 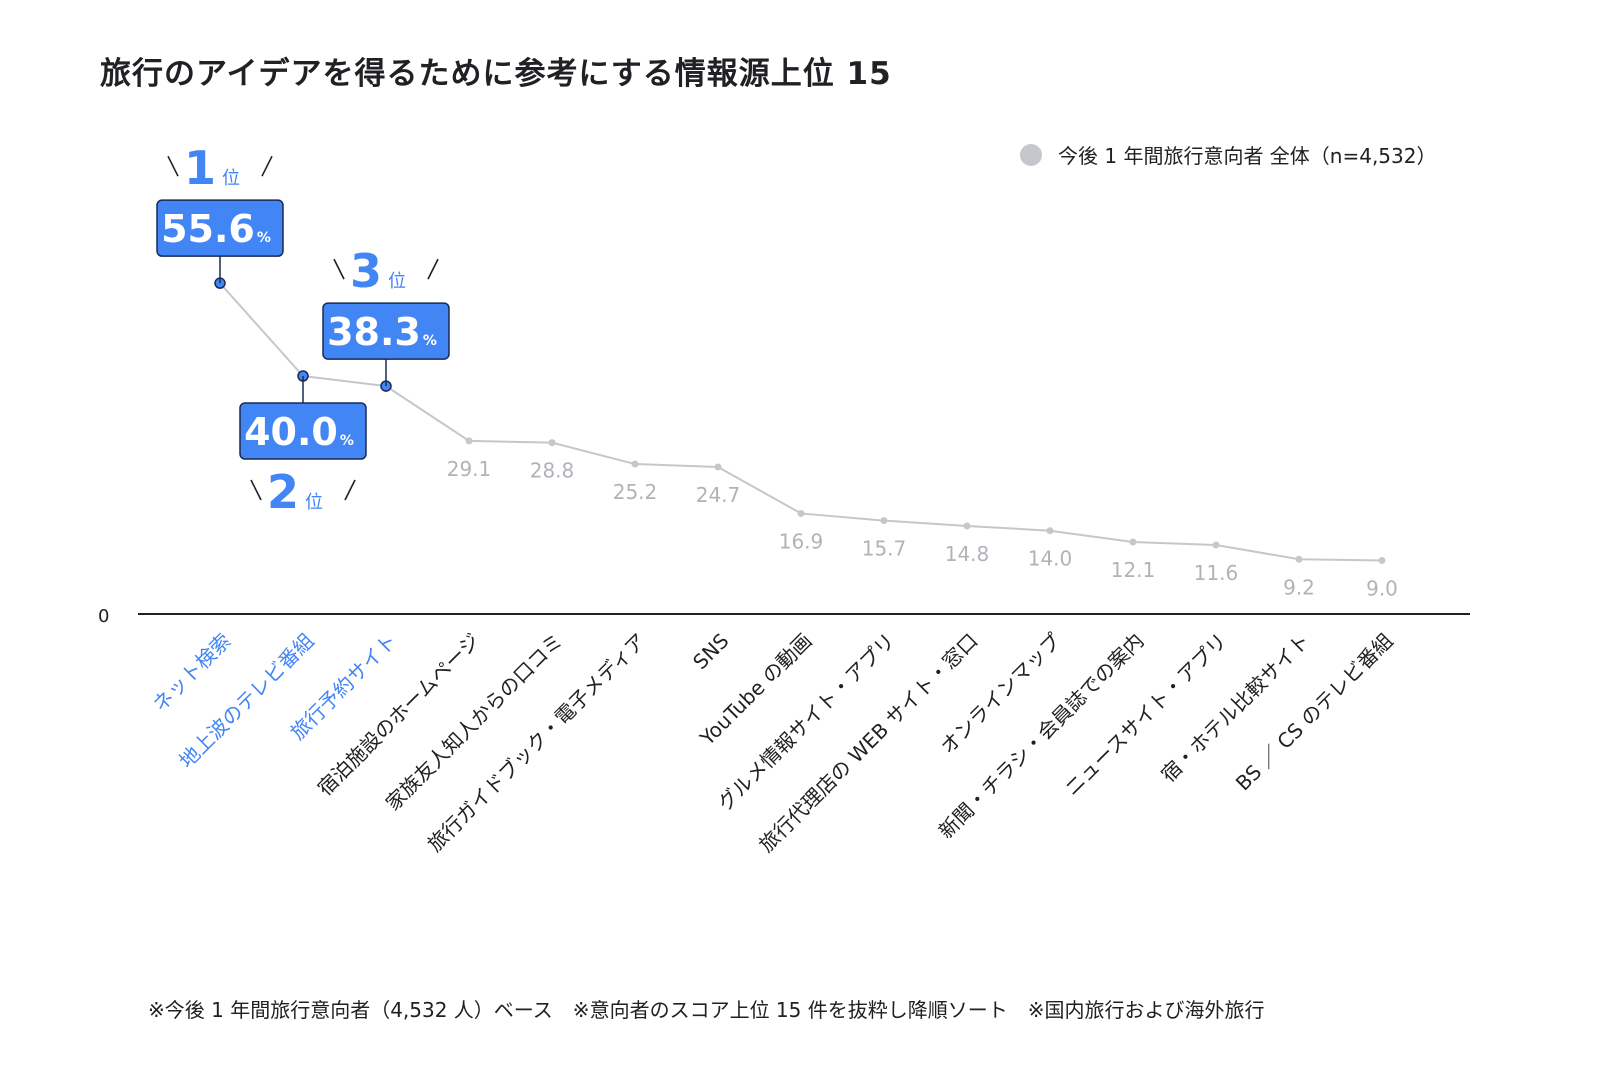 I want to click on data-label: 29.1, so click(x=469, y=469).